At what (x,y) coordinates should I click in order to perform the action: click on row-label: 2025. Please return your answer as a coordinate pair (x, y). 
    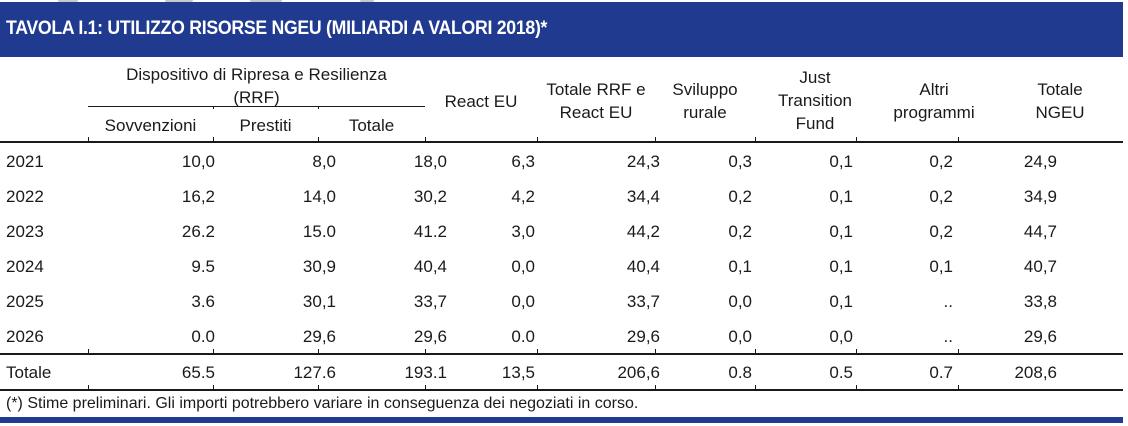
    Looking at the image, I should click on (25, 301).